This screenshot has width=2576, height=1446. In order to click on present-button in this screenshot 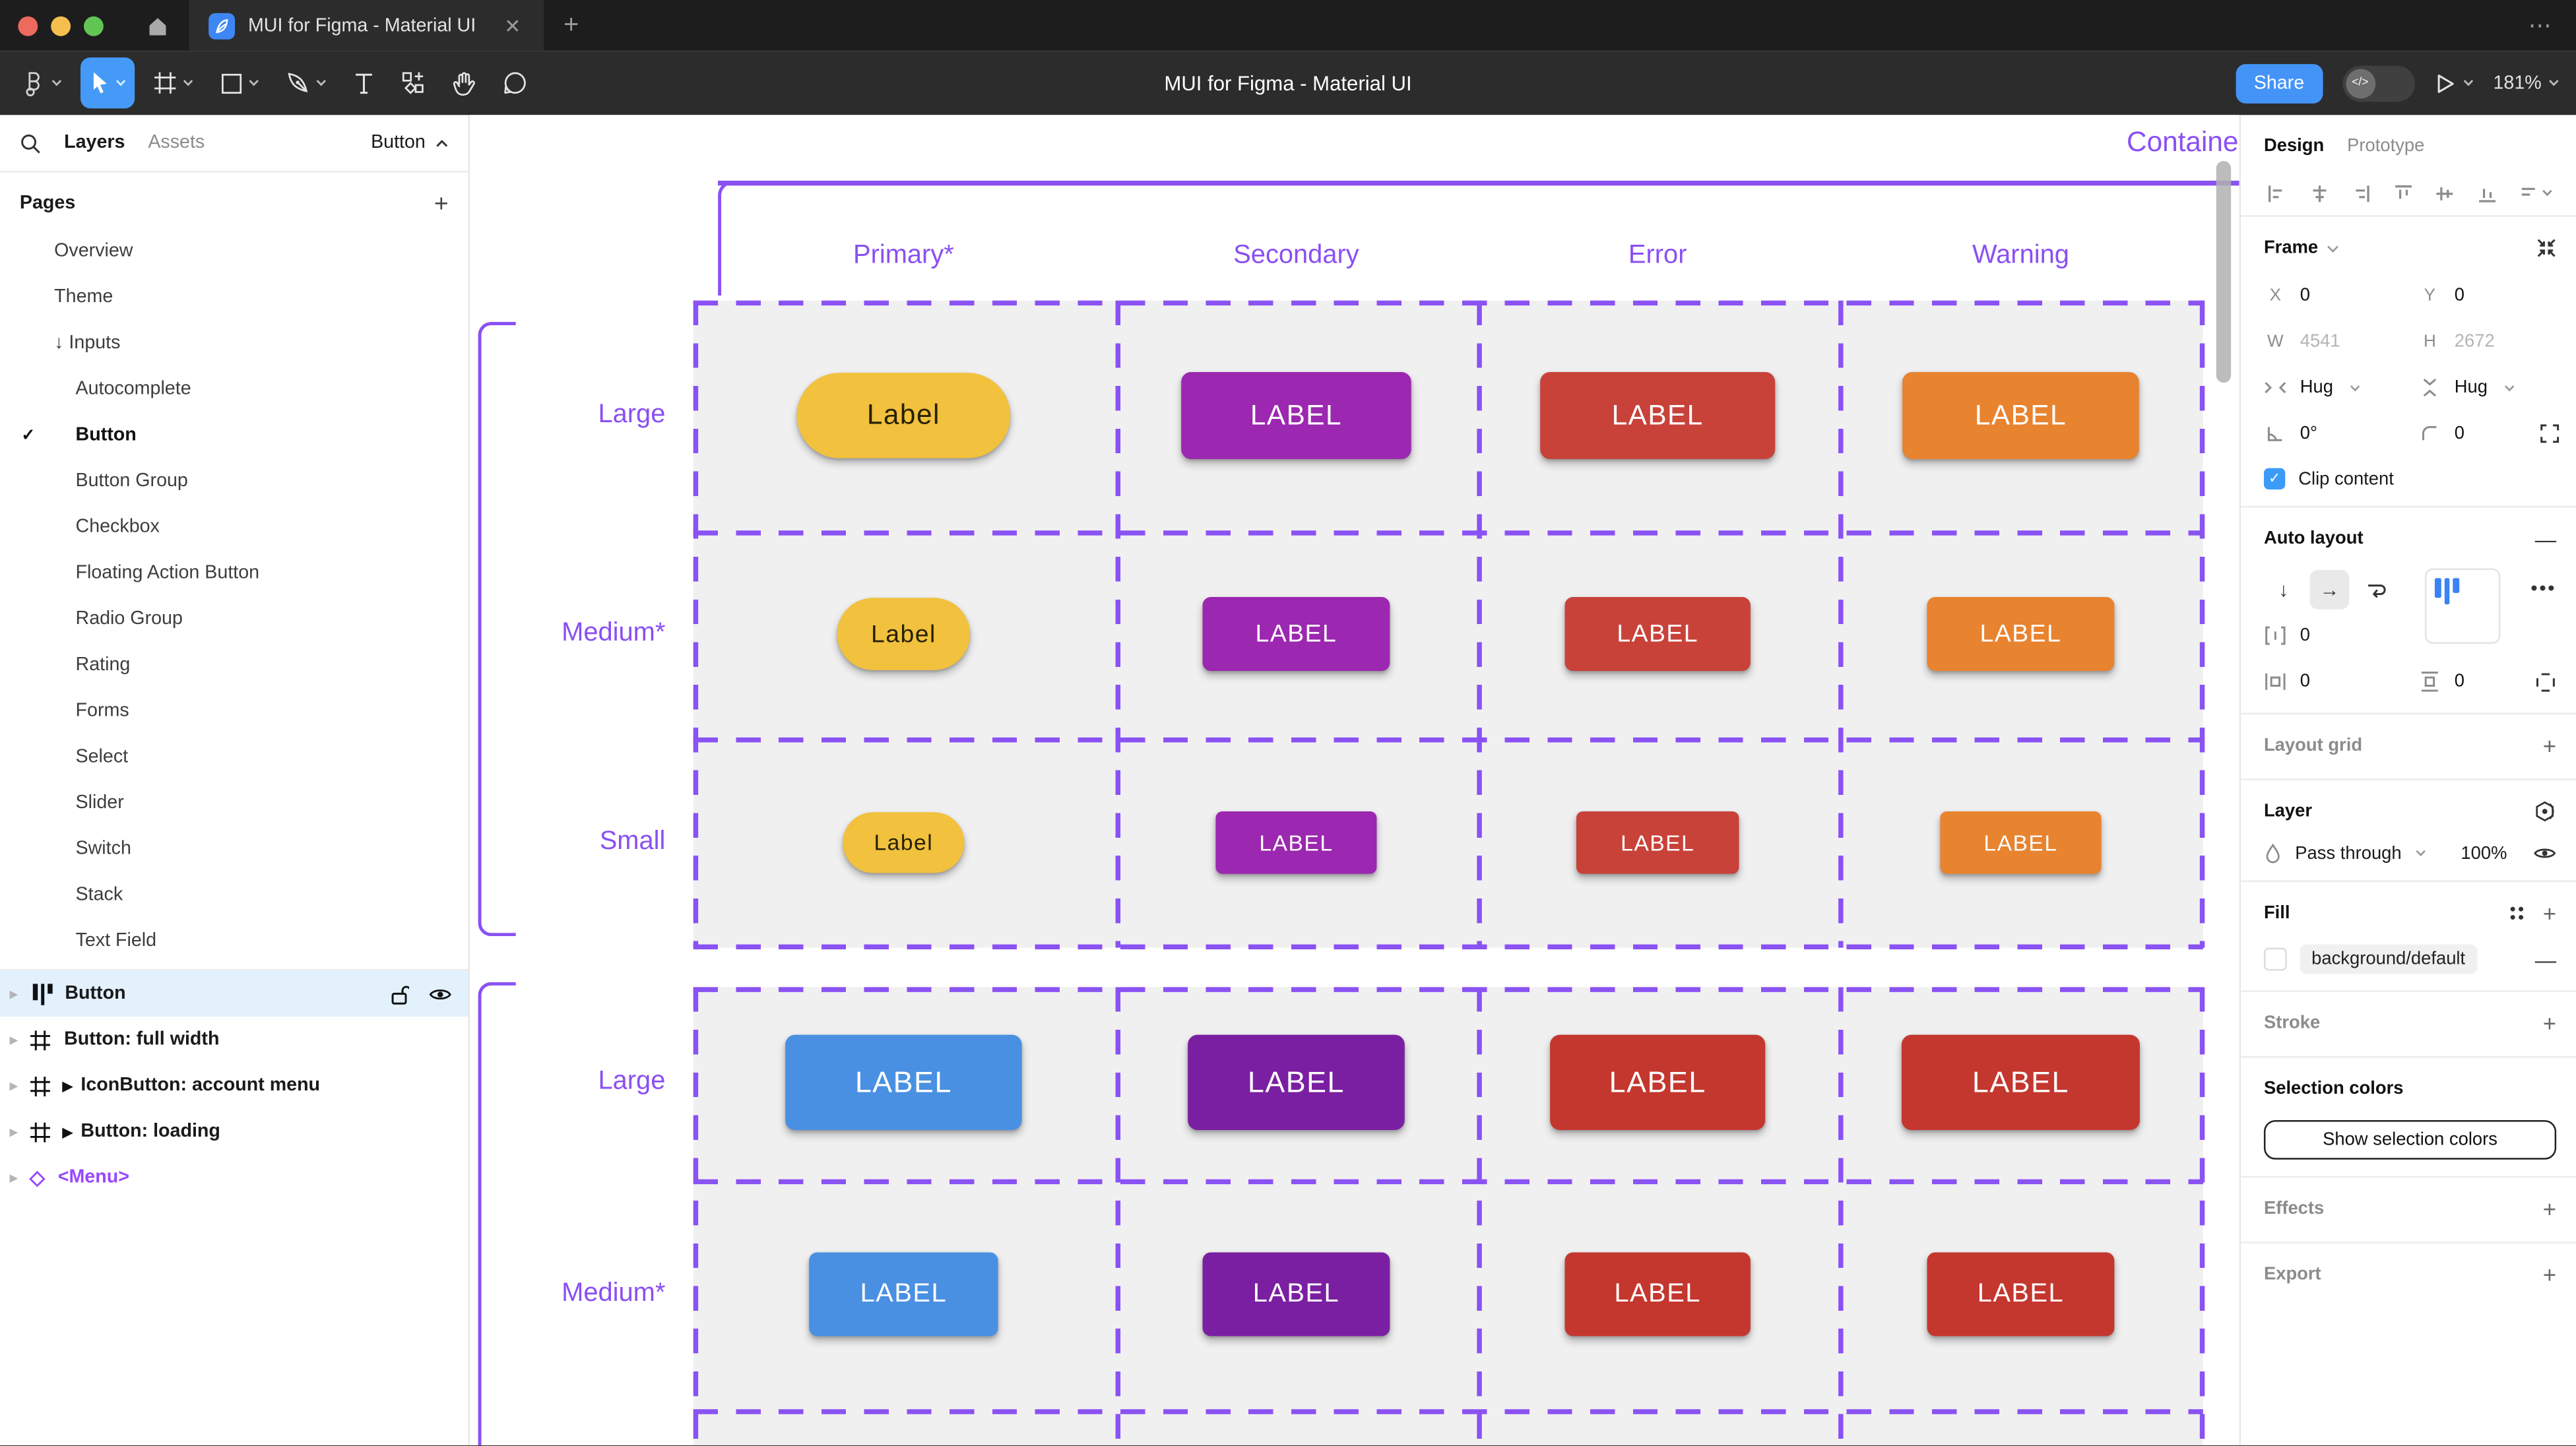, I will do `click(2454, 82)`.